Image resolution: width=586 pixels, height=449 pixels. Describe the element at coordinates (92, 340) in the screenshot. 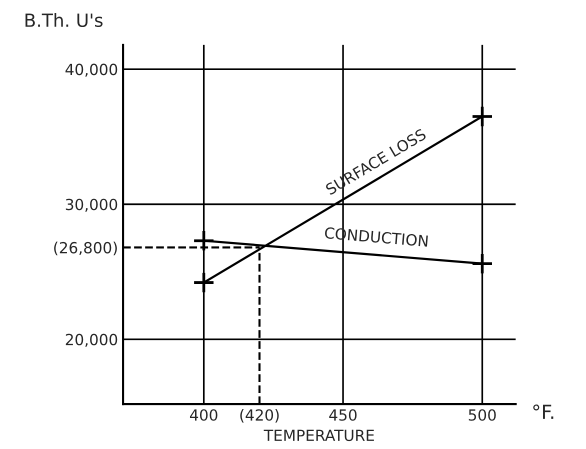

I see `y-tick-label: 20,000` at that location.